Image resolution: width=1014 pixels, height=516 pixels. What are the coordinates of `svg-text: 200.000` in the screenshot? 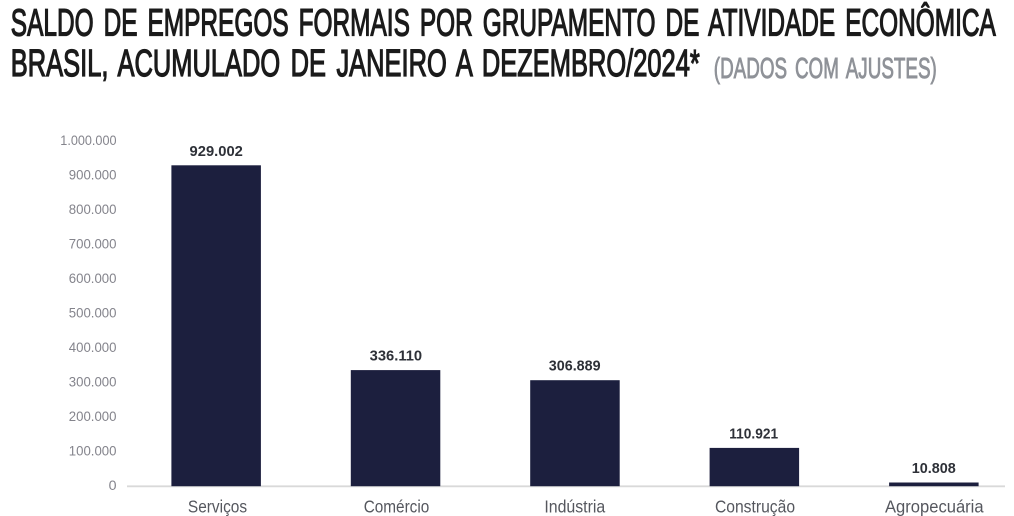 It's located at (93, 417).